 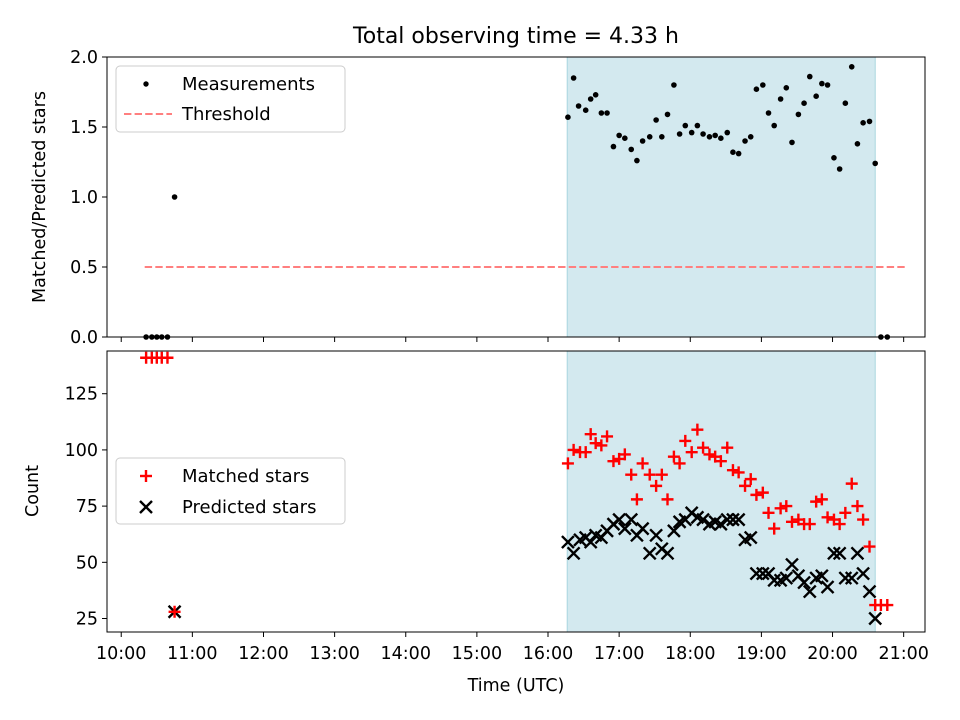 What do you see at coordinates (230, 99) in the screenshot?
I see `top-legend: Measurements Threshold` at bounding box center [230, 99].